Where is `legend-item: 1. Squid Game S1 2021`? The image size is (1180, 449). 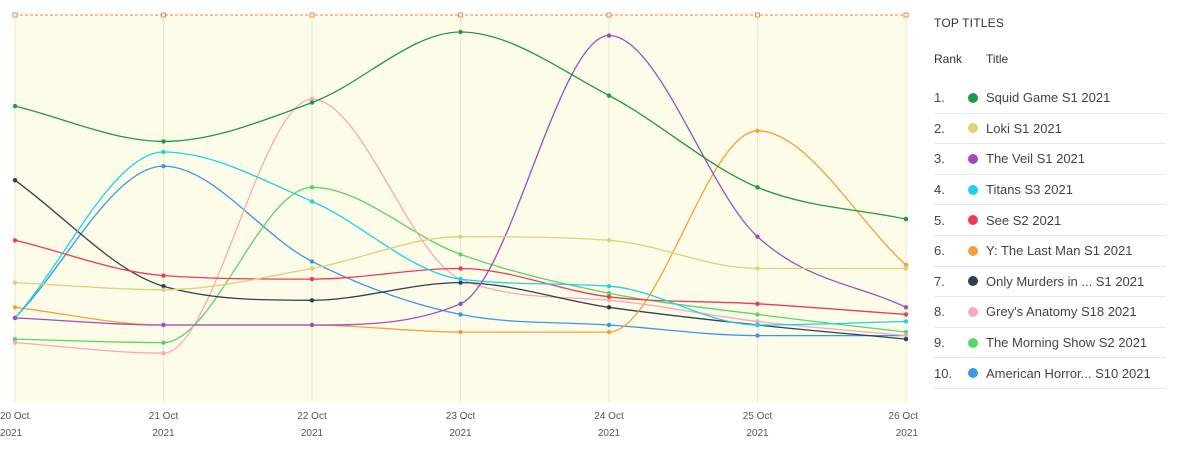 legend-item: 1. Squid Game S1 2021 is located at coordinates (1050, 98).